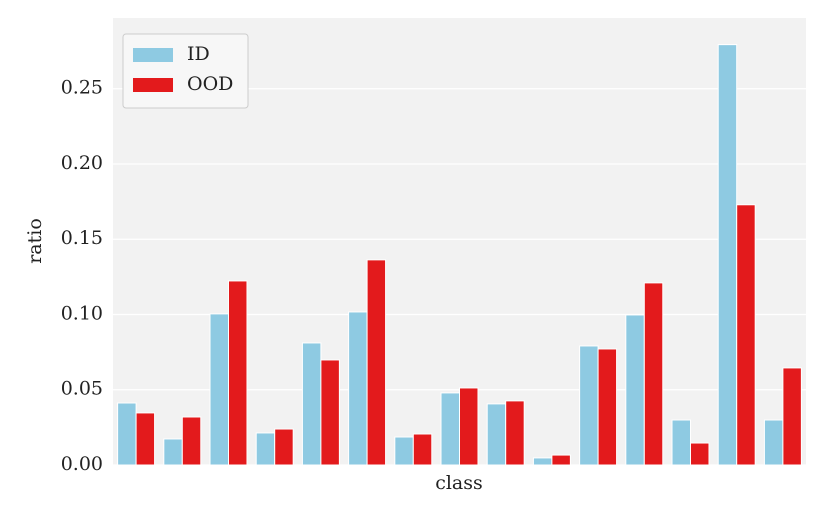 This screenshot has height=519, width=830. What do you see at coordinates (459, 483) in the screenshot?
I see `x-axis-label: class` at bounding box center [459, 483].